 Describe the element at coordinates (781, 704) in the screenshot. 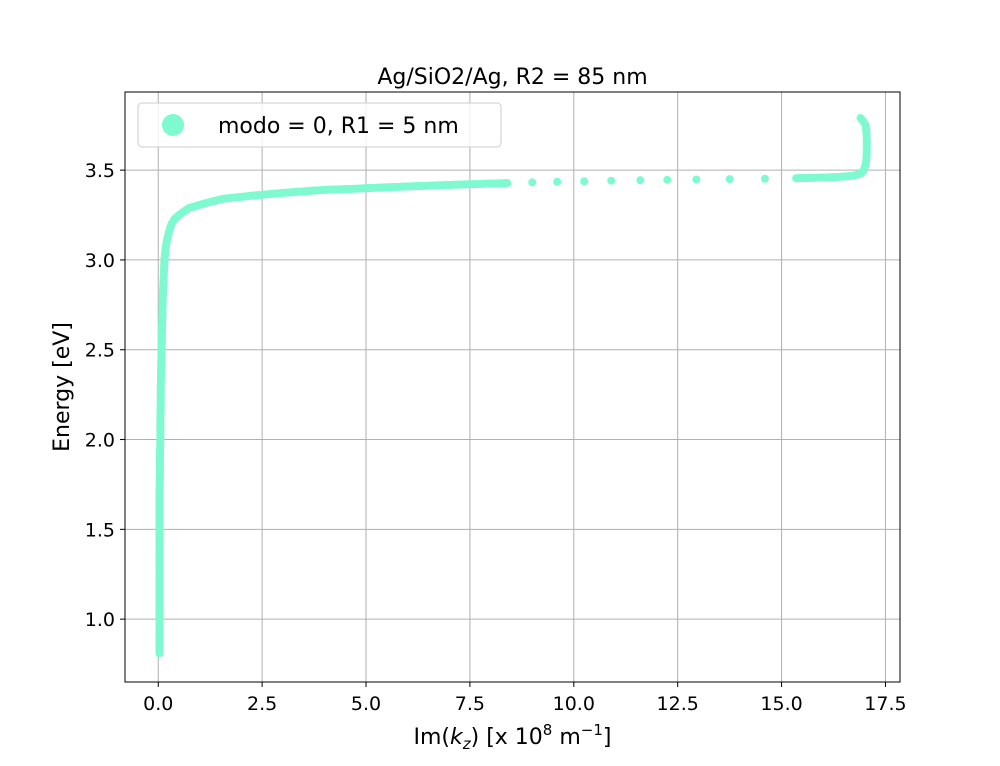

I see `x-tick-label: 15.0` at that location.